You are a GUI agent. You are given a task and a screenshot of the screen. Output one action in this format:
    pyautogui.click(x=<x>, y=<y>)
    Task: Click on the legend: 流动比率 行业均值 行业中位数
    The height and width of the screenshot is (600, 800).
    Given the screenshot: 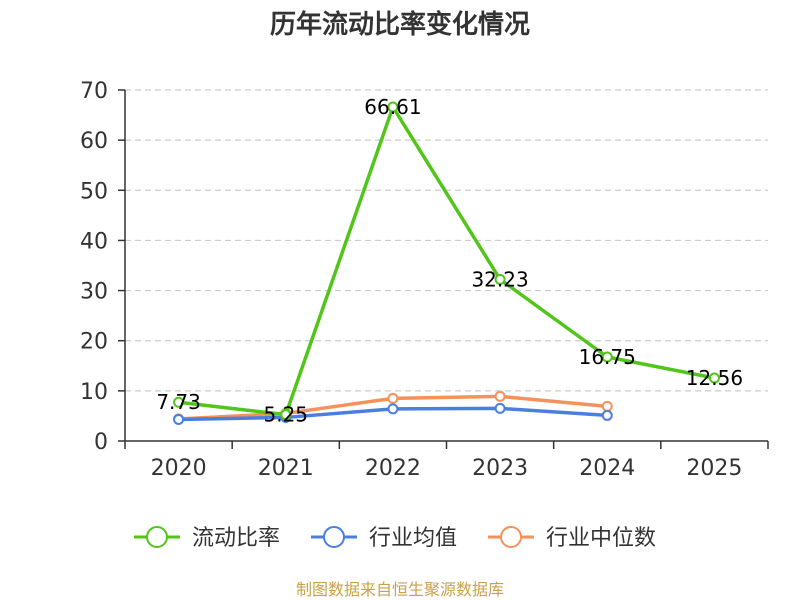 What is the action you would take?
    pyautogui.click(x=395, y=538)
    